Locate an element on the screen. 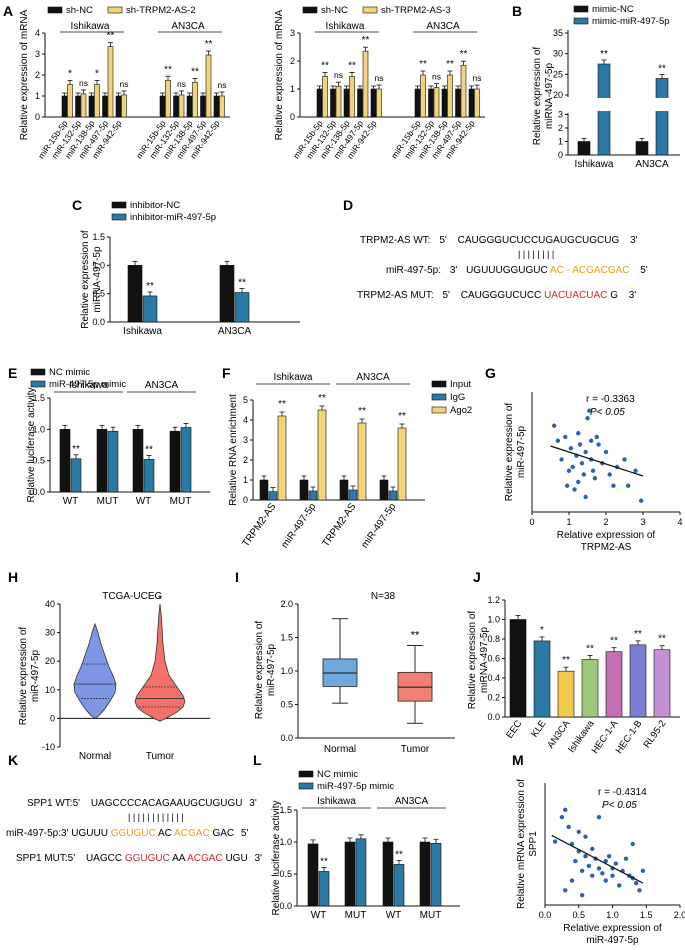  G-p-value: P< 0.05 is located at coordinates (607, 412).